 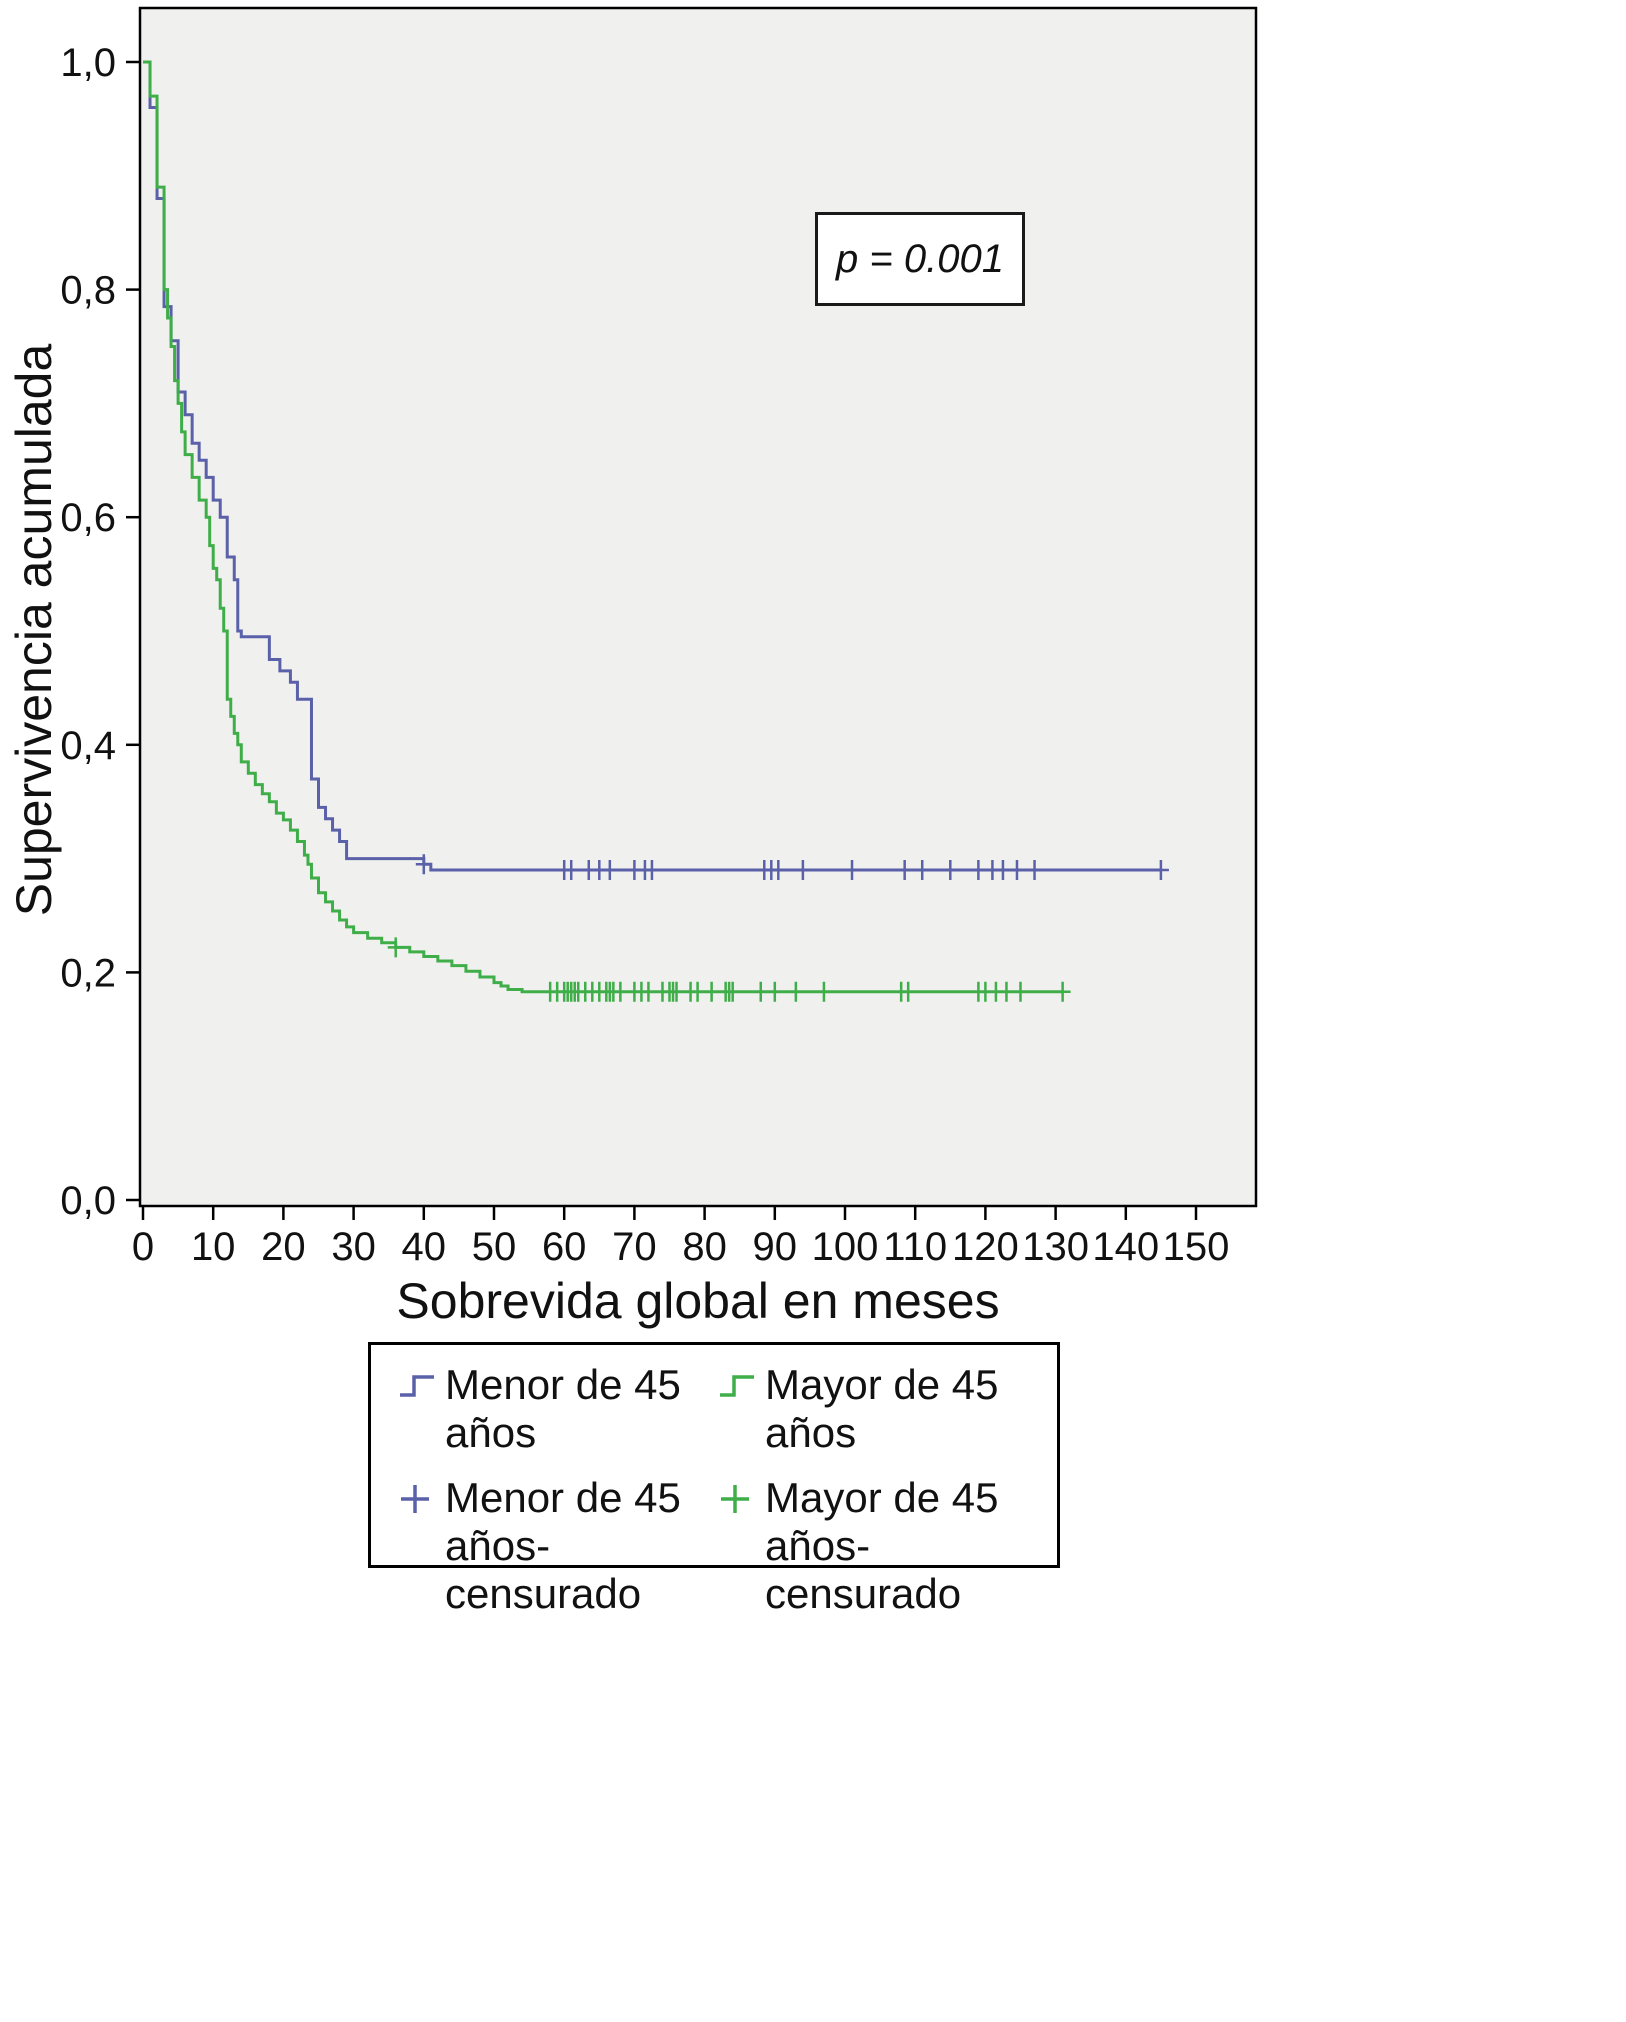 What do you see at coordinates (143, 1247) in the screenshot?
I see `x-tick-label: 0` at bounding box center [143, 1247].